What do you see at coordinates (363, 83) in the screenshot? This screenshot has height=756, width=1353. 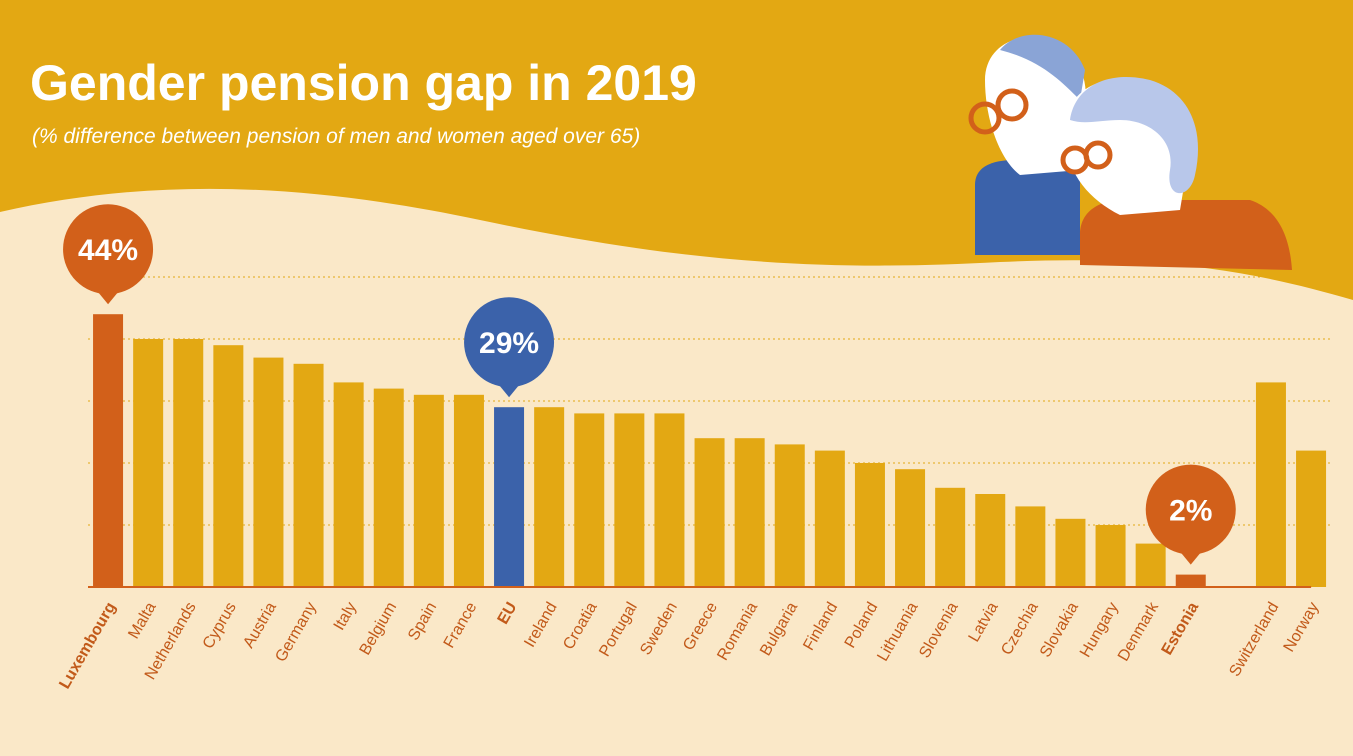 I see `chart-title: Gender pension gap in 2019` at bounding box center [363, 83].